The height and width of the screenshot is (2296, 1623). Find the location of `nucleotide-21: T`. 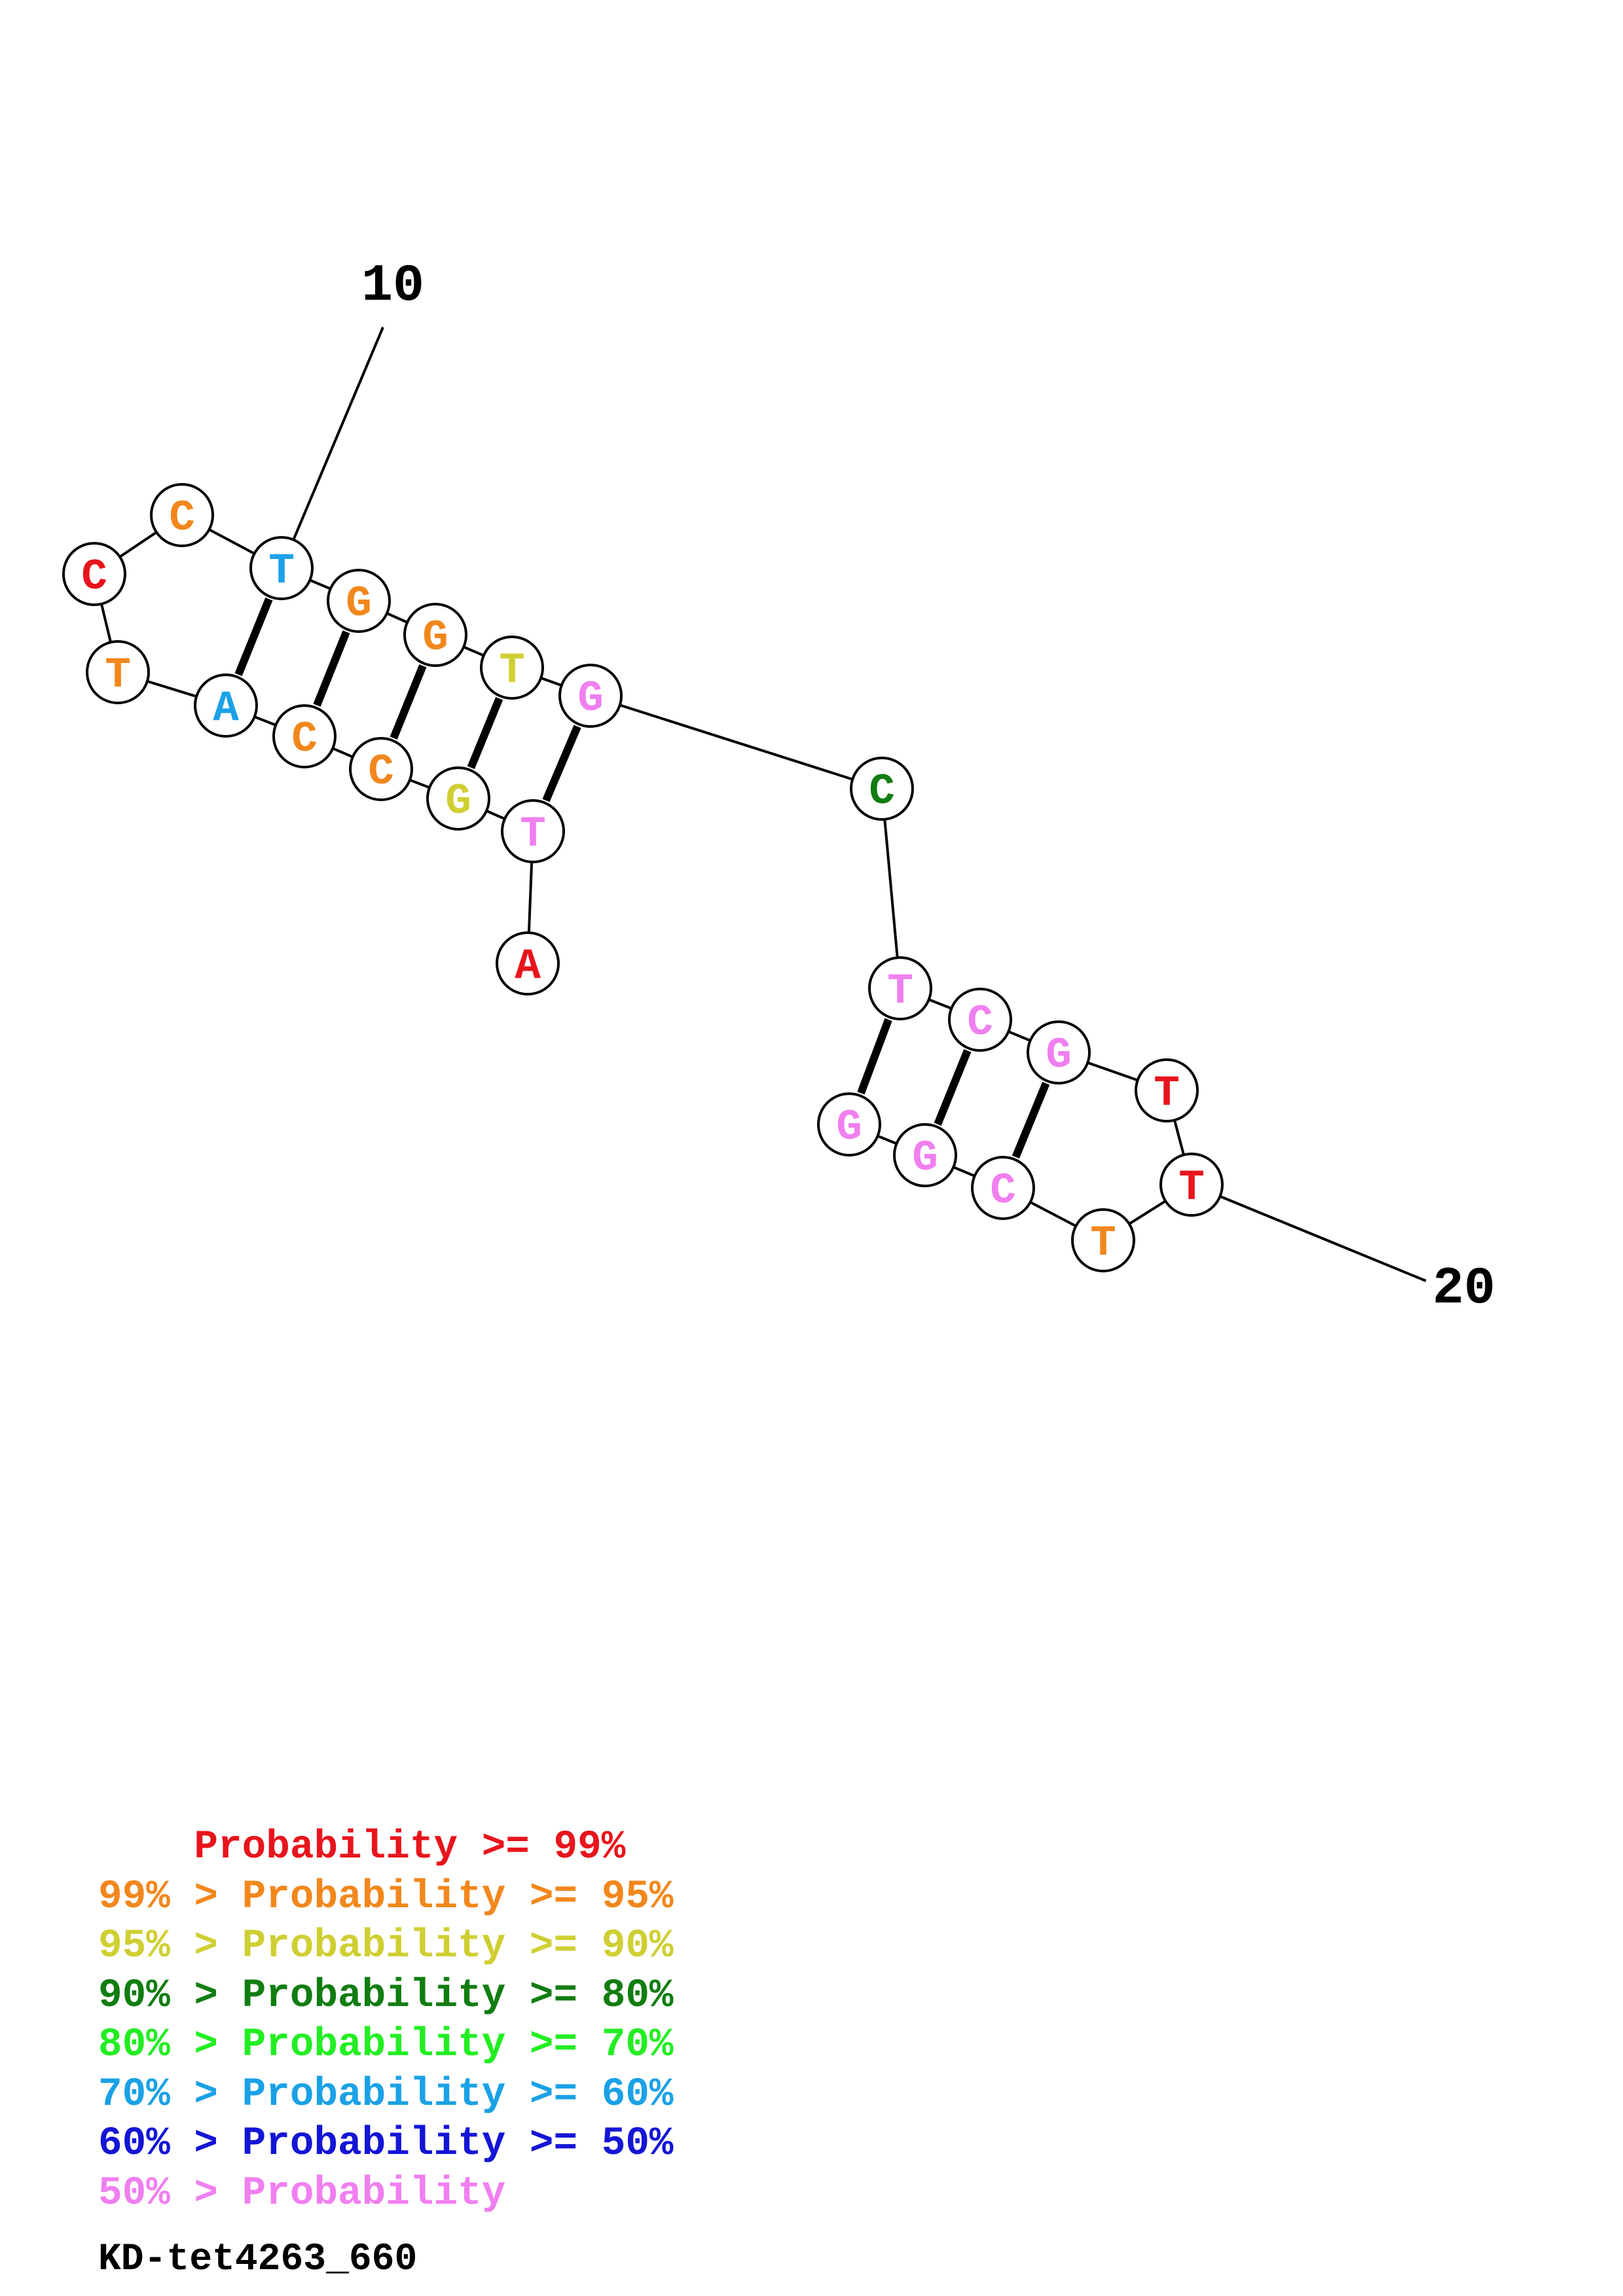

nucleotide-21: T is located at coordinates (1103, 1240).